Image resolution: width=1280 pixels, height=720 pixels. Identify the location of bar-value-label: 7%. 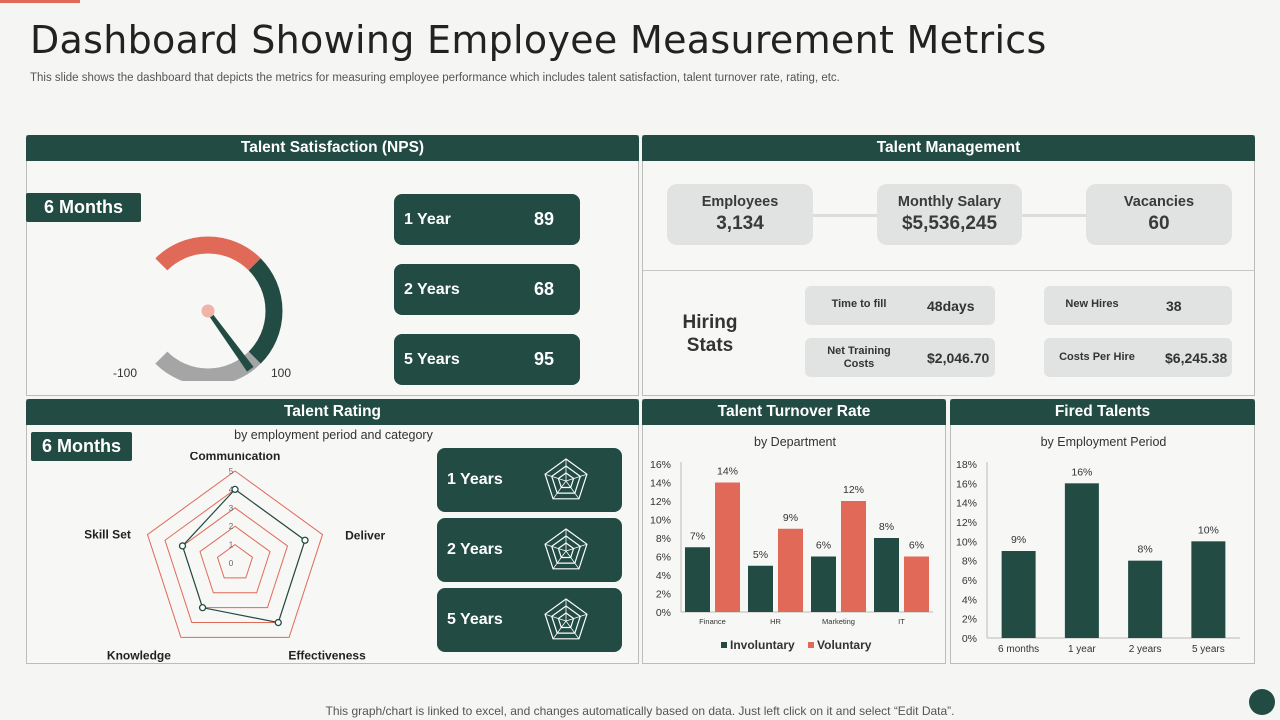
(697, 536).